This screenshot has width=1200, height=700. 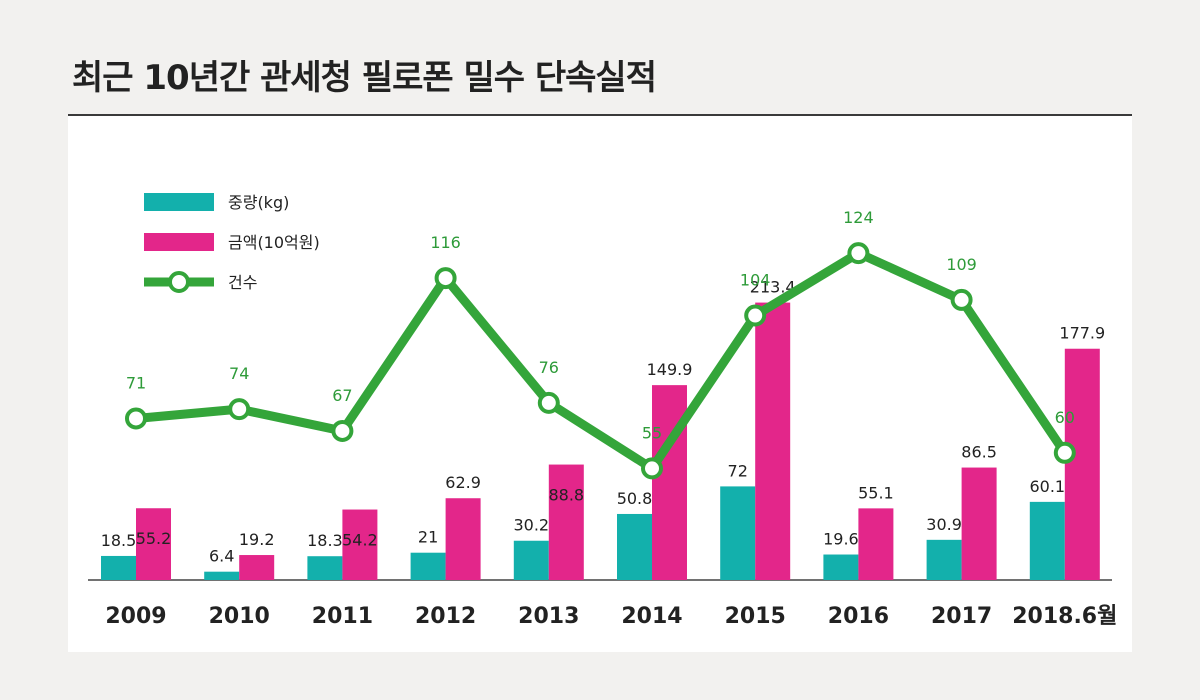 What do you see at coordinates (136, 382) in the screenshot?
I see `count-label: 71` at bounding box center [136, 382].